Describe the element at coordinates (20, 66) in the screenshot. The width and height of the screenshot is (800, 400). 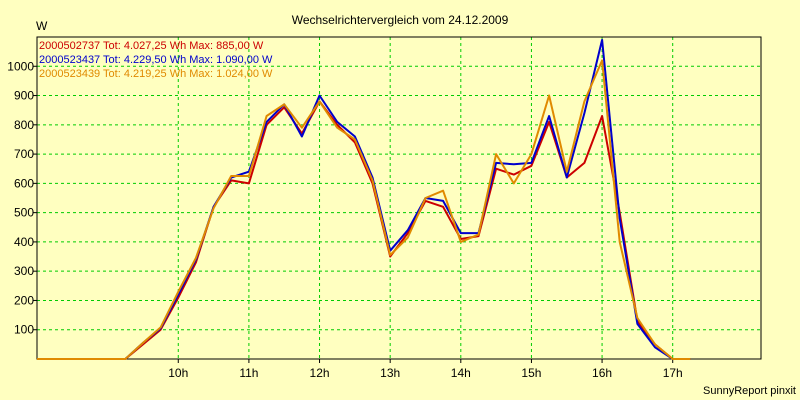
I see `y-tick-label-9: 1000` at that location.